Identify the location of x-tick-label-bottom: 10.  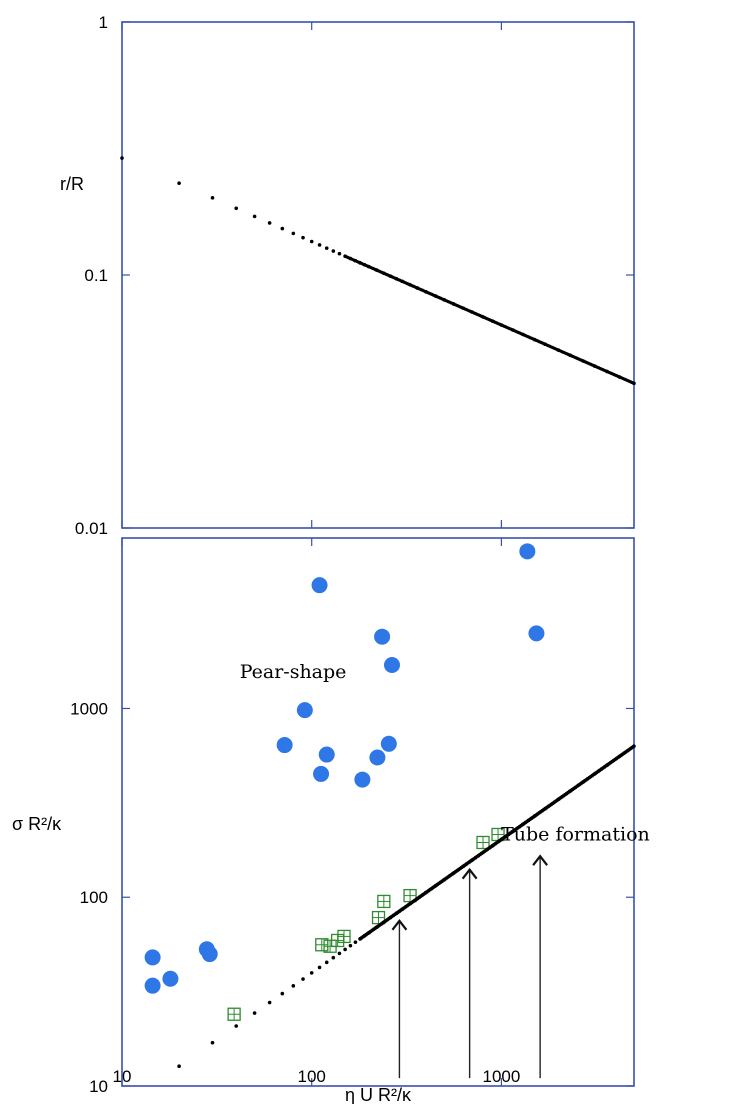
(122, 1076).